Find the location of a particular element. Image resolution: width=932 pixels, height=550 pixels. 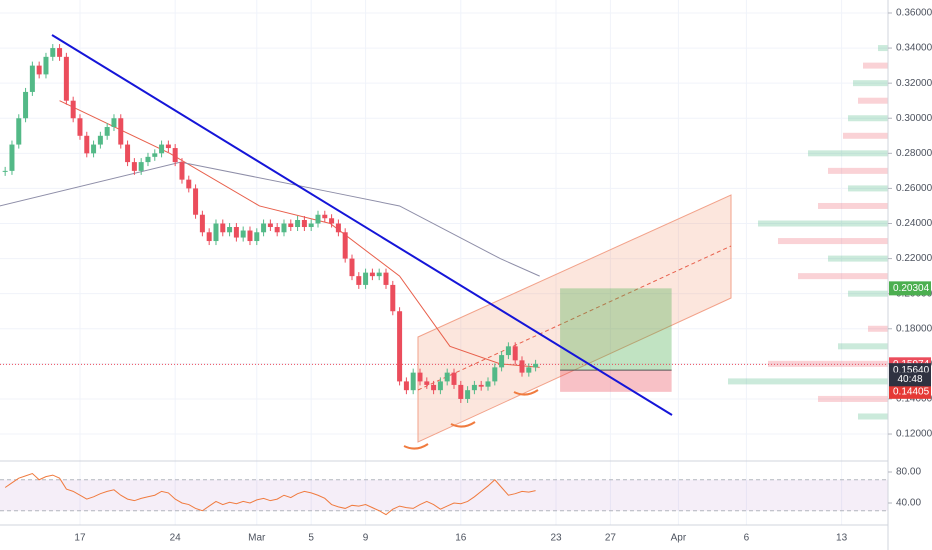

y-tick-label: 0.28000 is located at coordinates (914, 153).